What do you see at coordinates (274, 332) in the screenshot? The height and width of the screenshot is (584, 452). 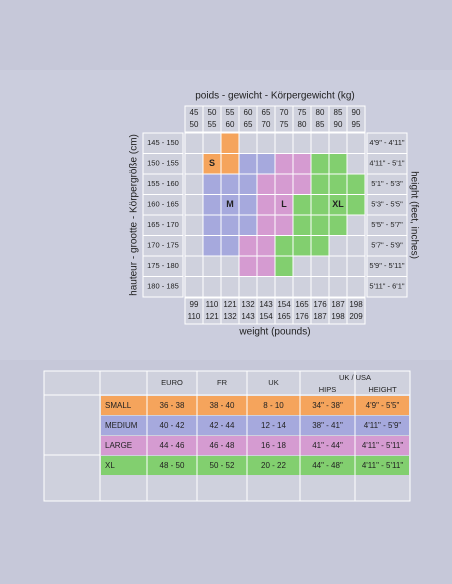 I see `grid-bottom-title: weight (pounds)` at bounding box center [274, 332].